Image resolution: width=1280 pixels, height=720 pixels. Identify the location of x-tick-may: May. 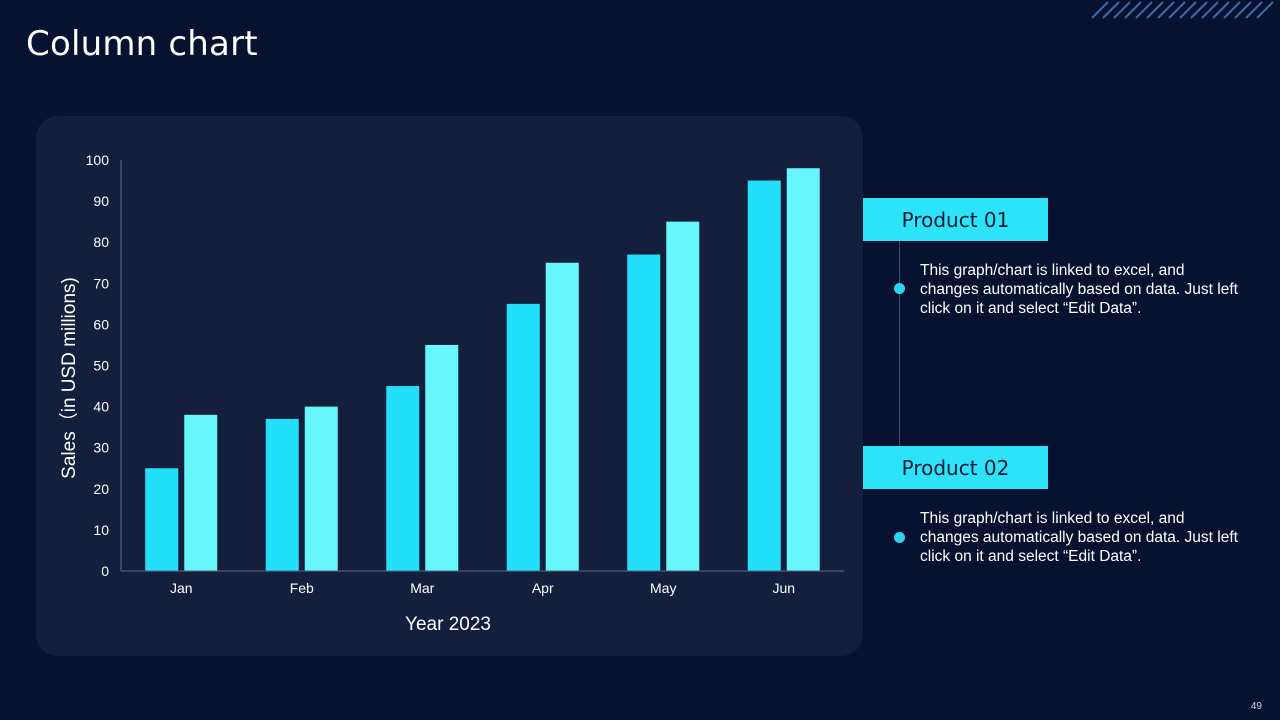
(663, 588).